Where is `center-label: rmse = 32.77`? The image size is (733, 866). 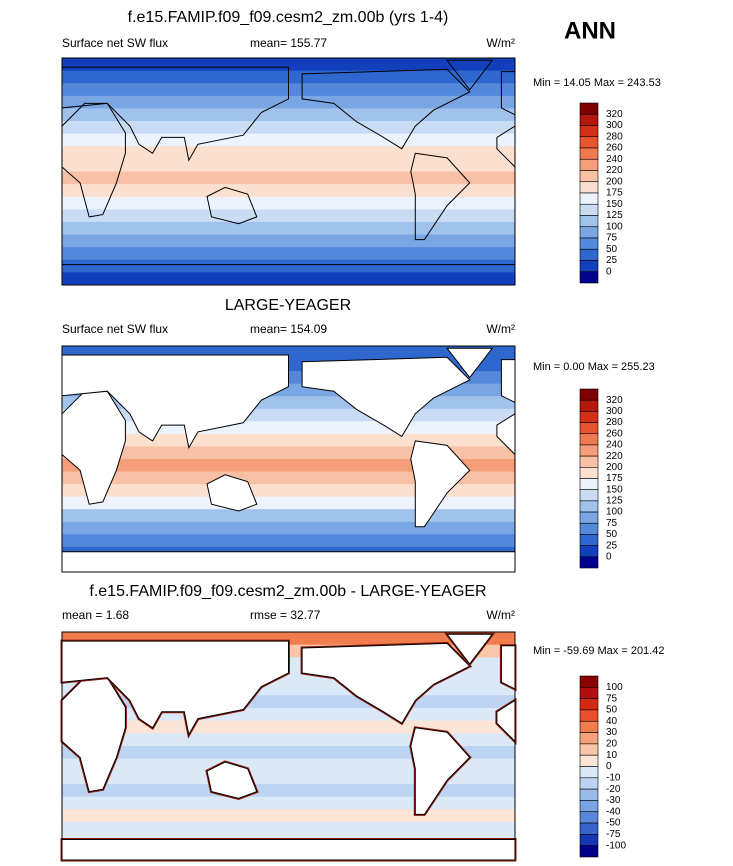 center-label: rmse = 32.77 is located at coordinates (285, 615).